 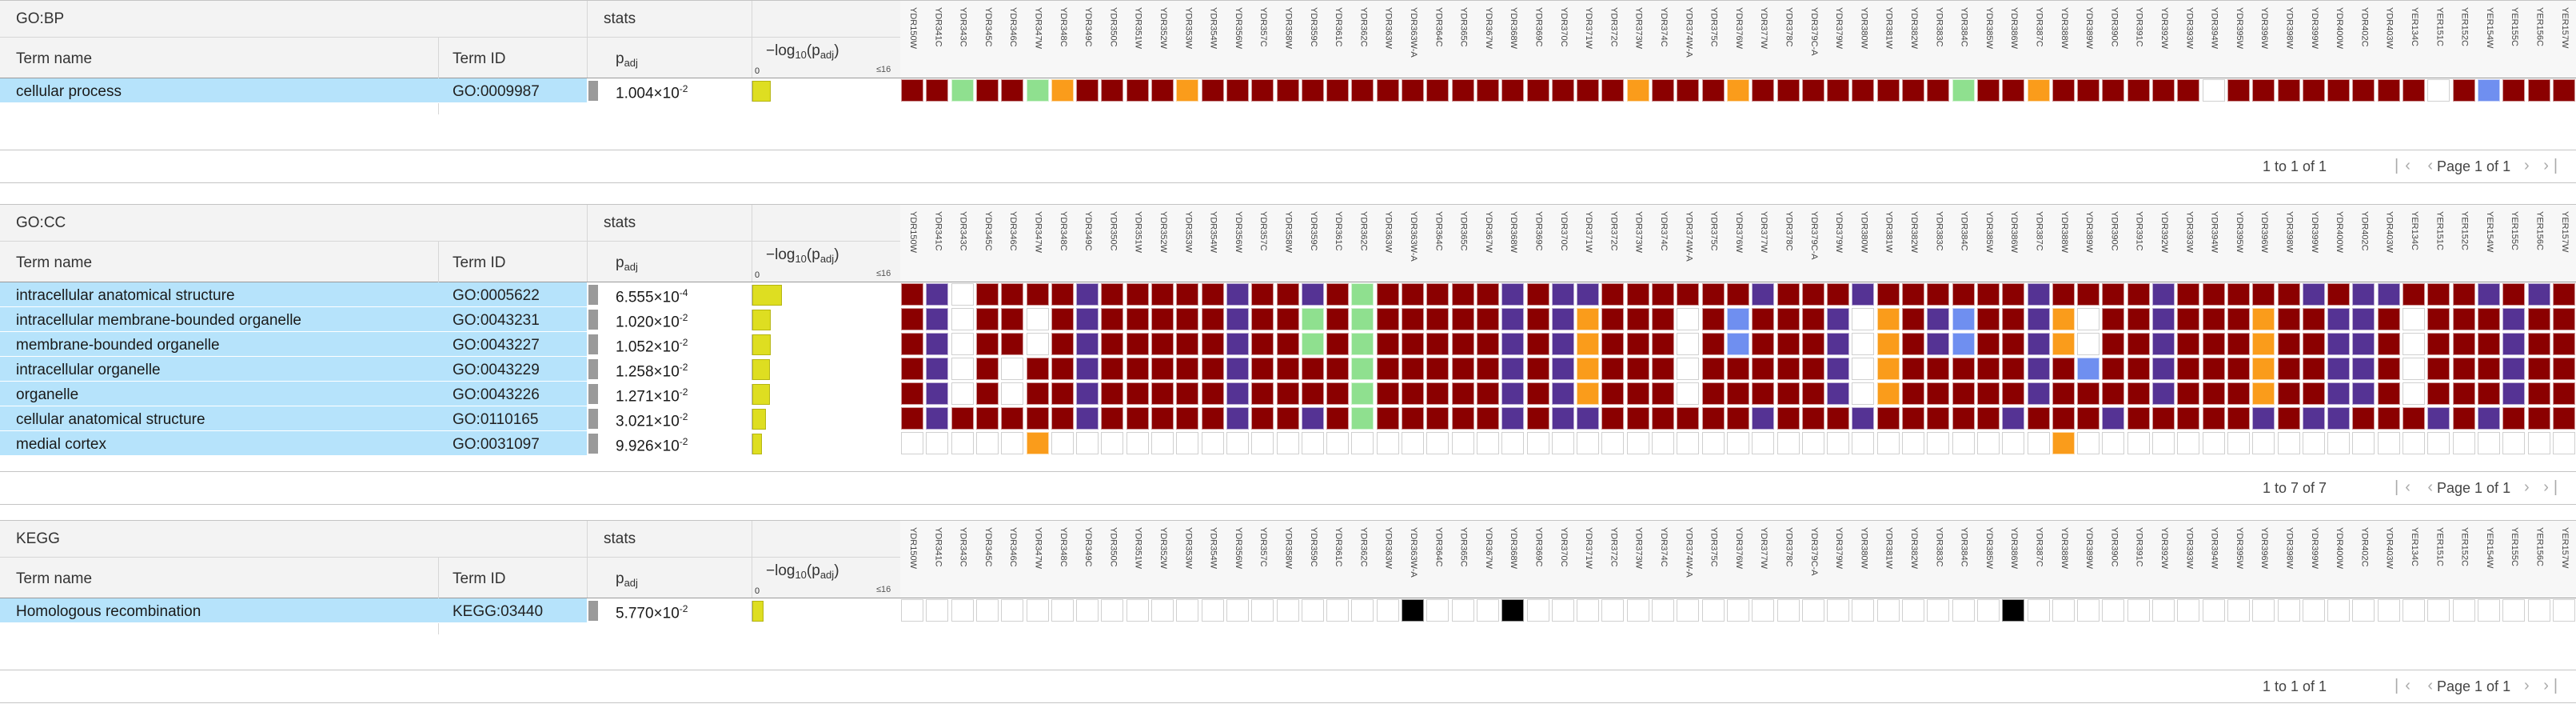 I want to click on term-row: medial cortex GO:0031097 9.926×10-2, so click(x=1288, y=443).